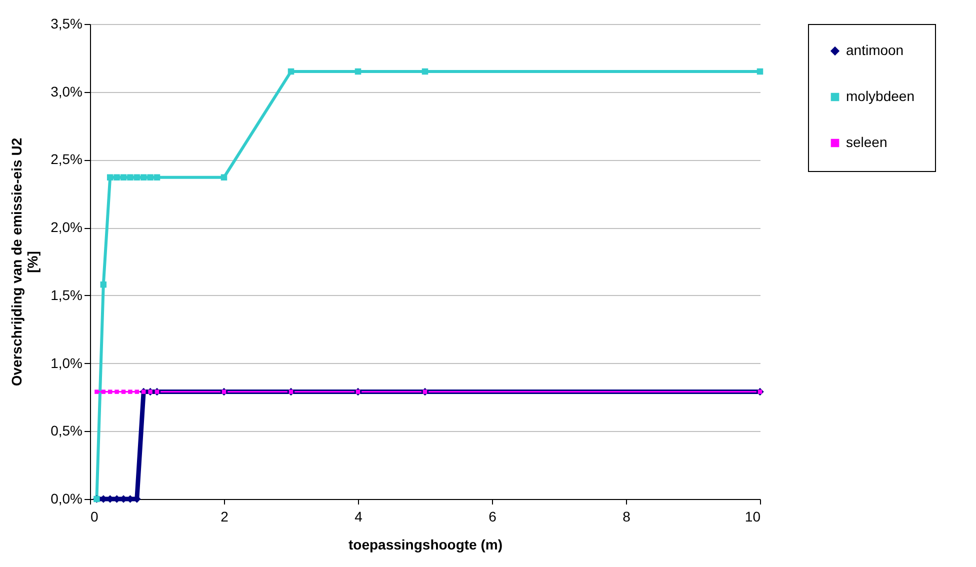 The height and width of the screenshot is (567, 976). I want to click on x-tick-label: 10, so click(752, 516).